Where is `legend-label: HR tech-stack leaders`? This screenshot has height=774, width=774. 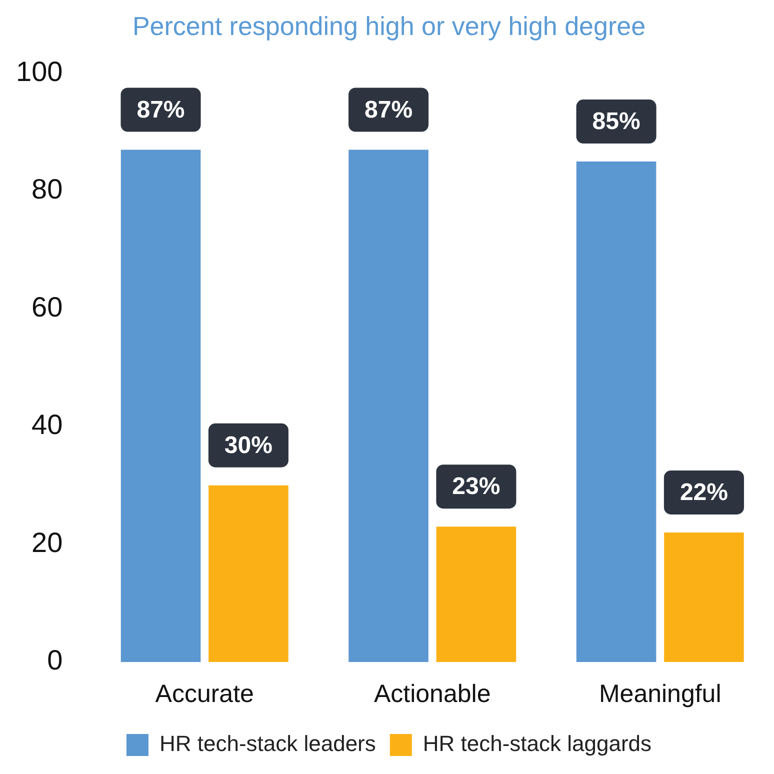
legend-label: HR tech-stack leaders is located at coordinates (267, 743).